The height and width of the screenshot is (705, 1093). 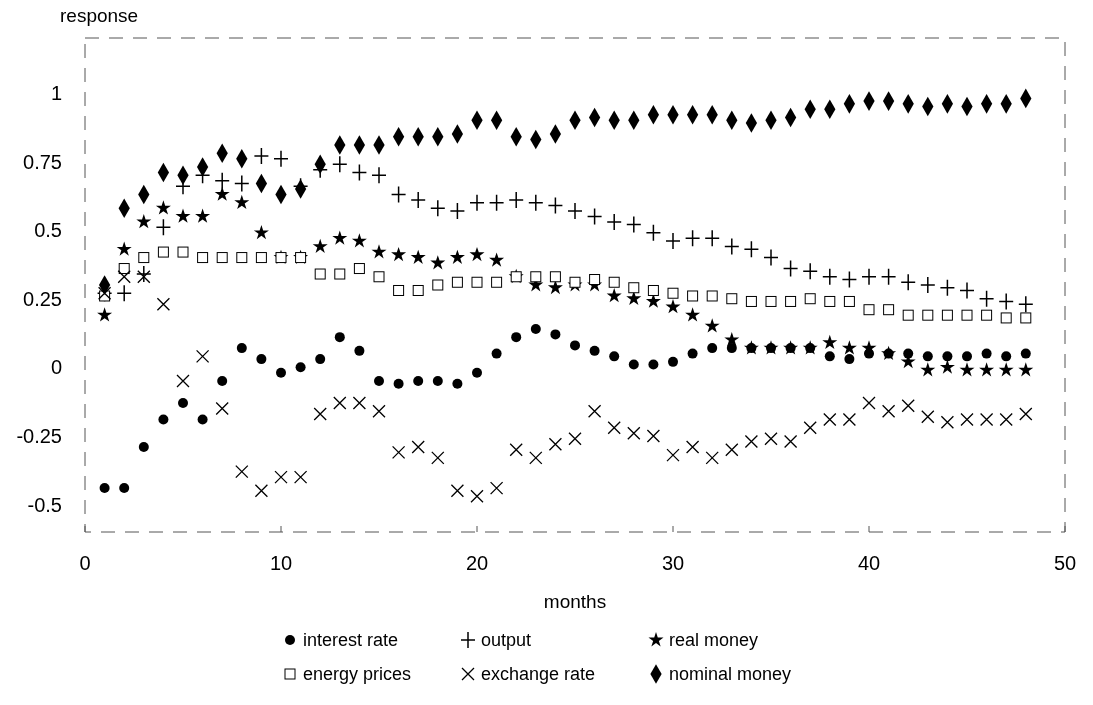 What do you see at coordinates (351, 640) in the screenshot?
I see `legend-label: interest rate` at bounding box center [351, 640].